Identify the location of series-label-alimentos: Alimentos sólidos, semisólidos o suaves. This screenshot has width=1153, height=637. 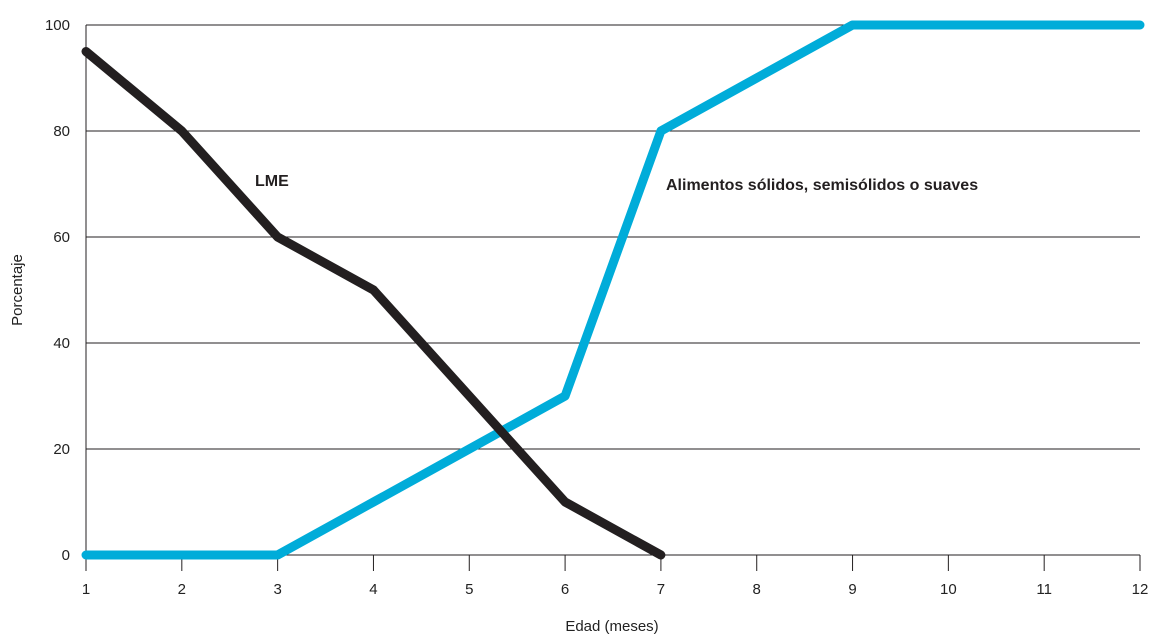
(822, 185).